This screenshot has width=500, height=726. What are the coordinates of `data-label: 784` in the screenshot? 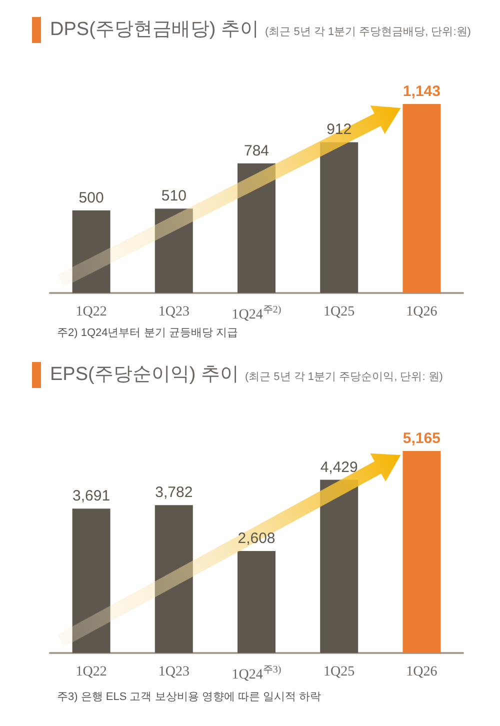 It's located at (257, 151).